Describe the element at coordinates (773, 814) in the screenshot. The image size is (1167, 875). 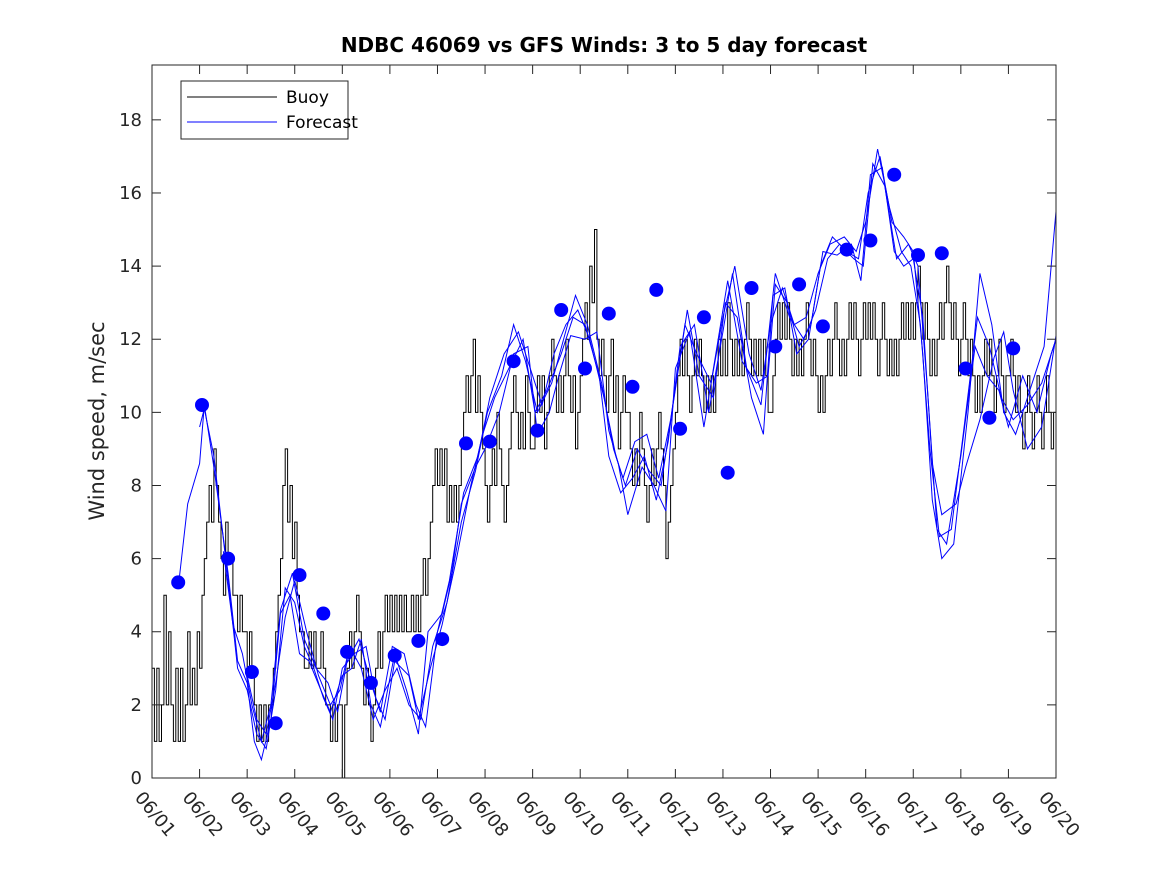
I see `x-tick-label: 06/14` at that location.